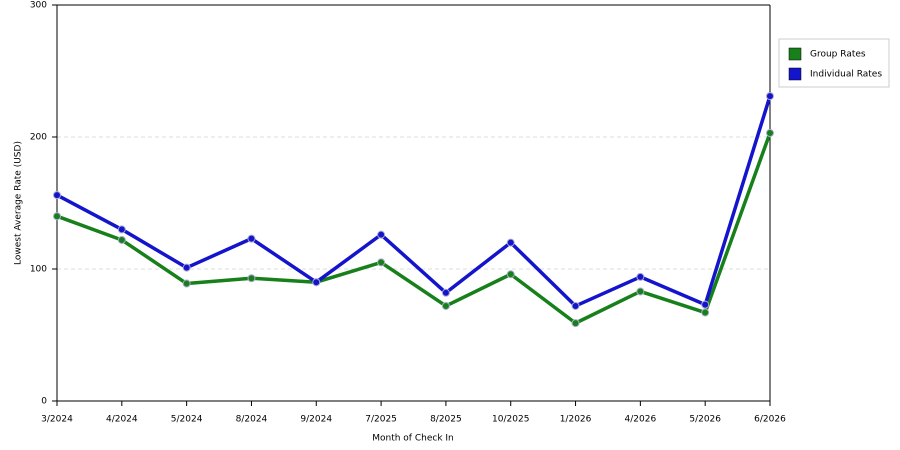 Image resolution: width=900 pixels, height=450 pixels. Describe the element at coordinates (641, 420) in the screenshot. I see `x-tick-label: 4/2026` at that location.